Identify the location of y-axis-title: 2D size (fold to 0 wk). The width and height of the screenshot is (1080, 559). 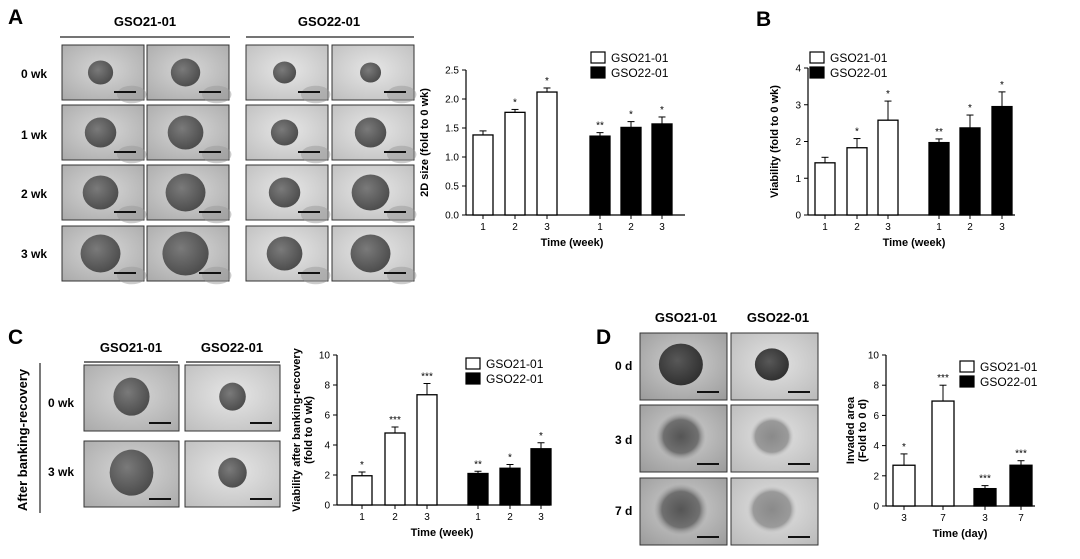
(425, 142).